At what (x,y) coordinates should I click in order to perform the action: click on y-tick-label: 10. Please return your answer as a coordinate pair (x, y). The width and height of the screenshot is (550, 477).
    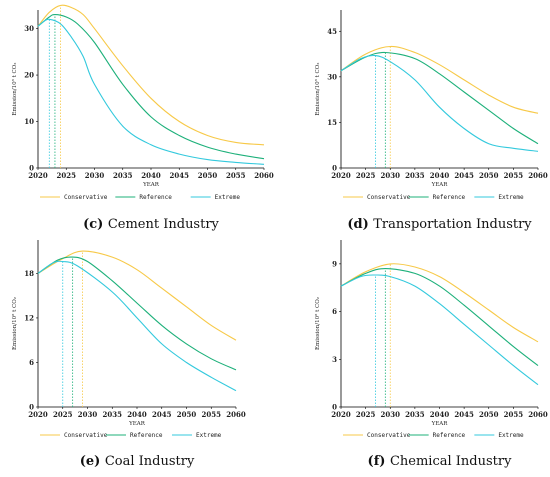
    Looking at the image, I should click on (29, 121).